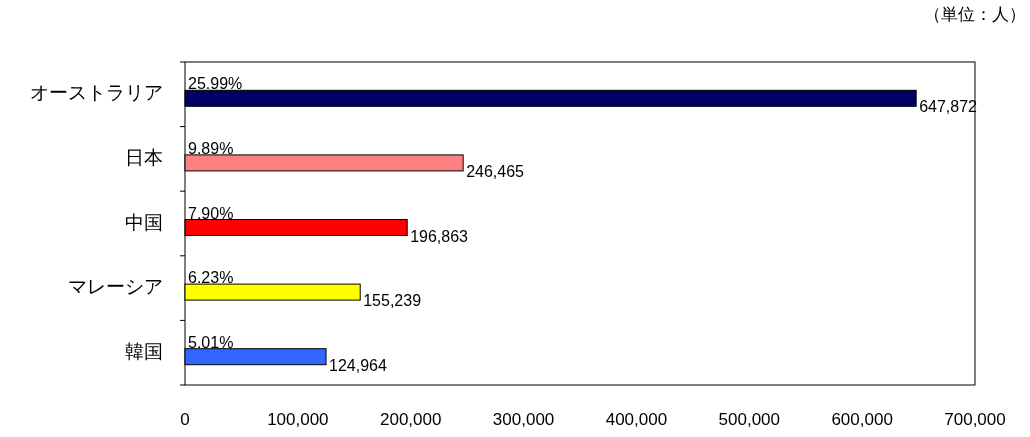 This screenshot has height=437, width=1030. Describe the element at coordinates (211, 213) in the screenshot. I see `annotation: 7.90%` at that location.